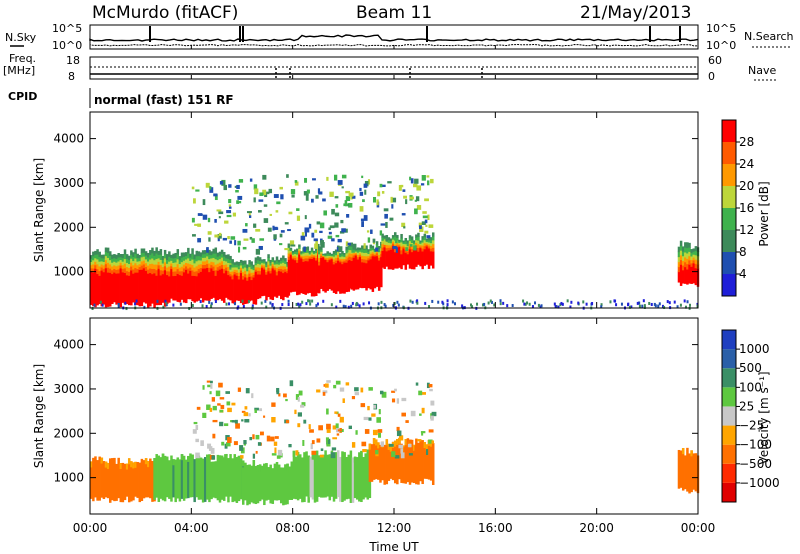 Image resolution: width=800 pixels, height=554 pixels. What do you see at coordinates (759, 483) in the screenshot?
I see `velocity-colorbar-tick-7: −1000` at bounding box center [759, 483].